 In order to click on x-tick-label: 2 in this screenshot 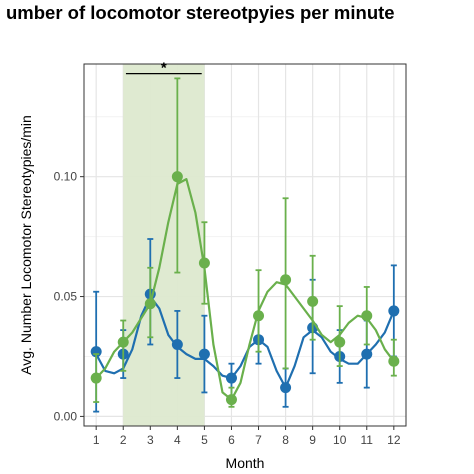, I will do `click(123, 440)`.